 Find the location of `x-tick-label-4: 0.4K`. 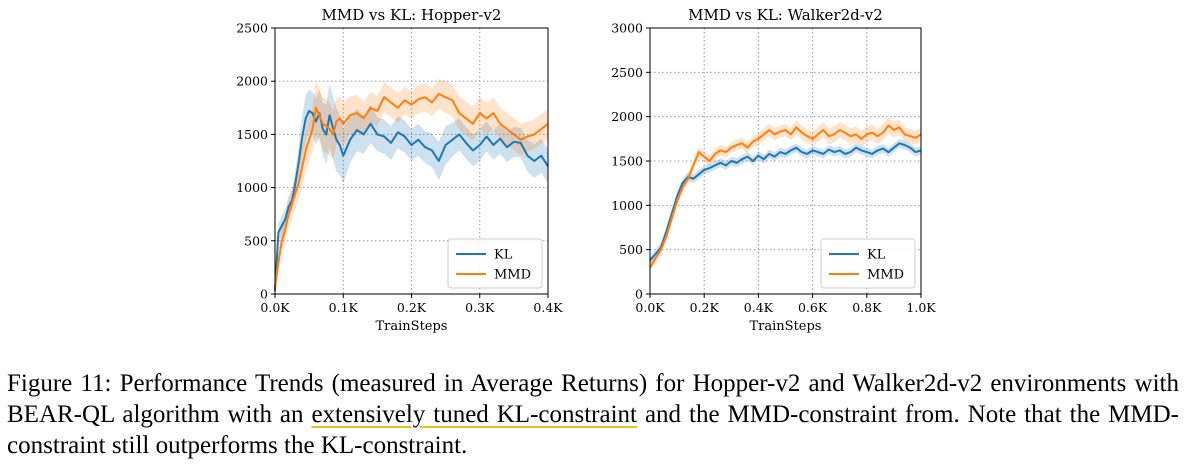

x-tick-label-4: 0.4K is located at coordinates (548, 307).